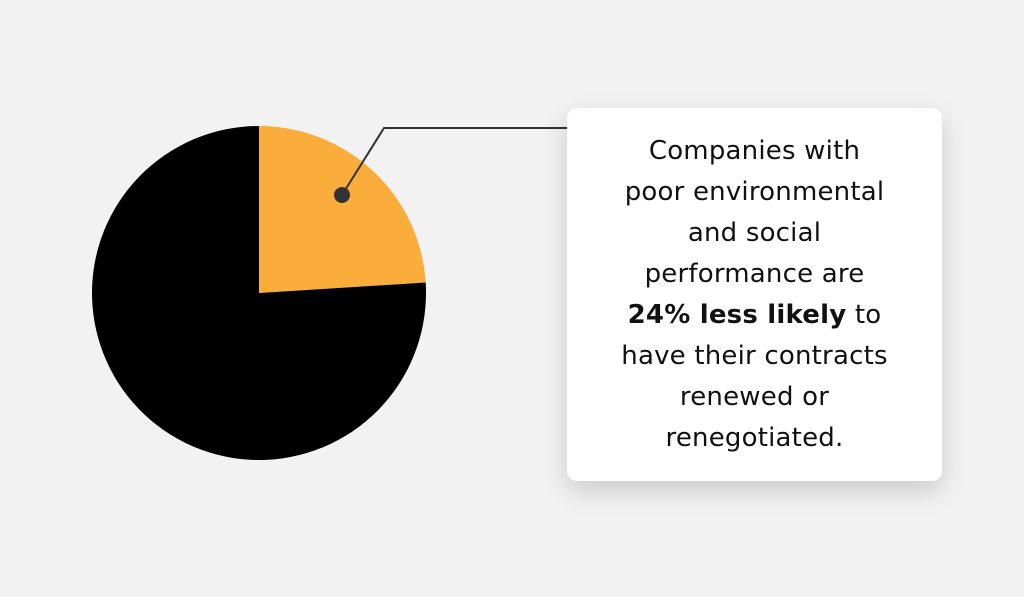 This screenshot has height=597, width=1024. What do you see at coordinates (754, 273) in the screenshot?
I see `callout-line-4: performance are` at bounding box center [754, 273].